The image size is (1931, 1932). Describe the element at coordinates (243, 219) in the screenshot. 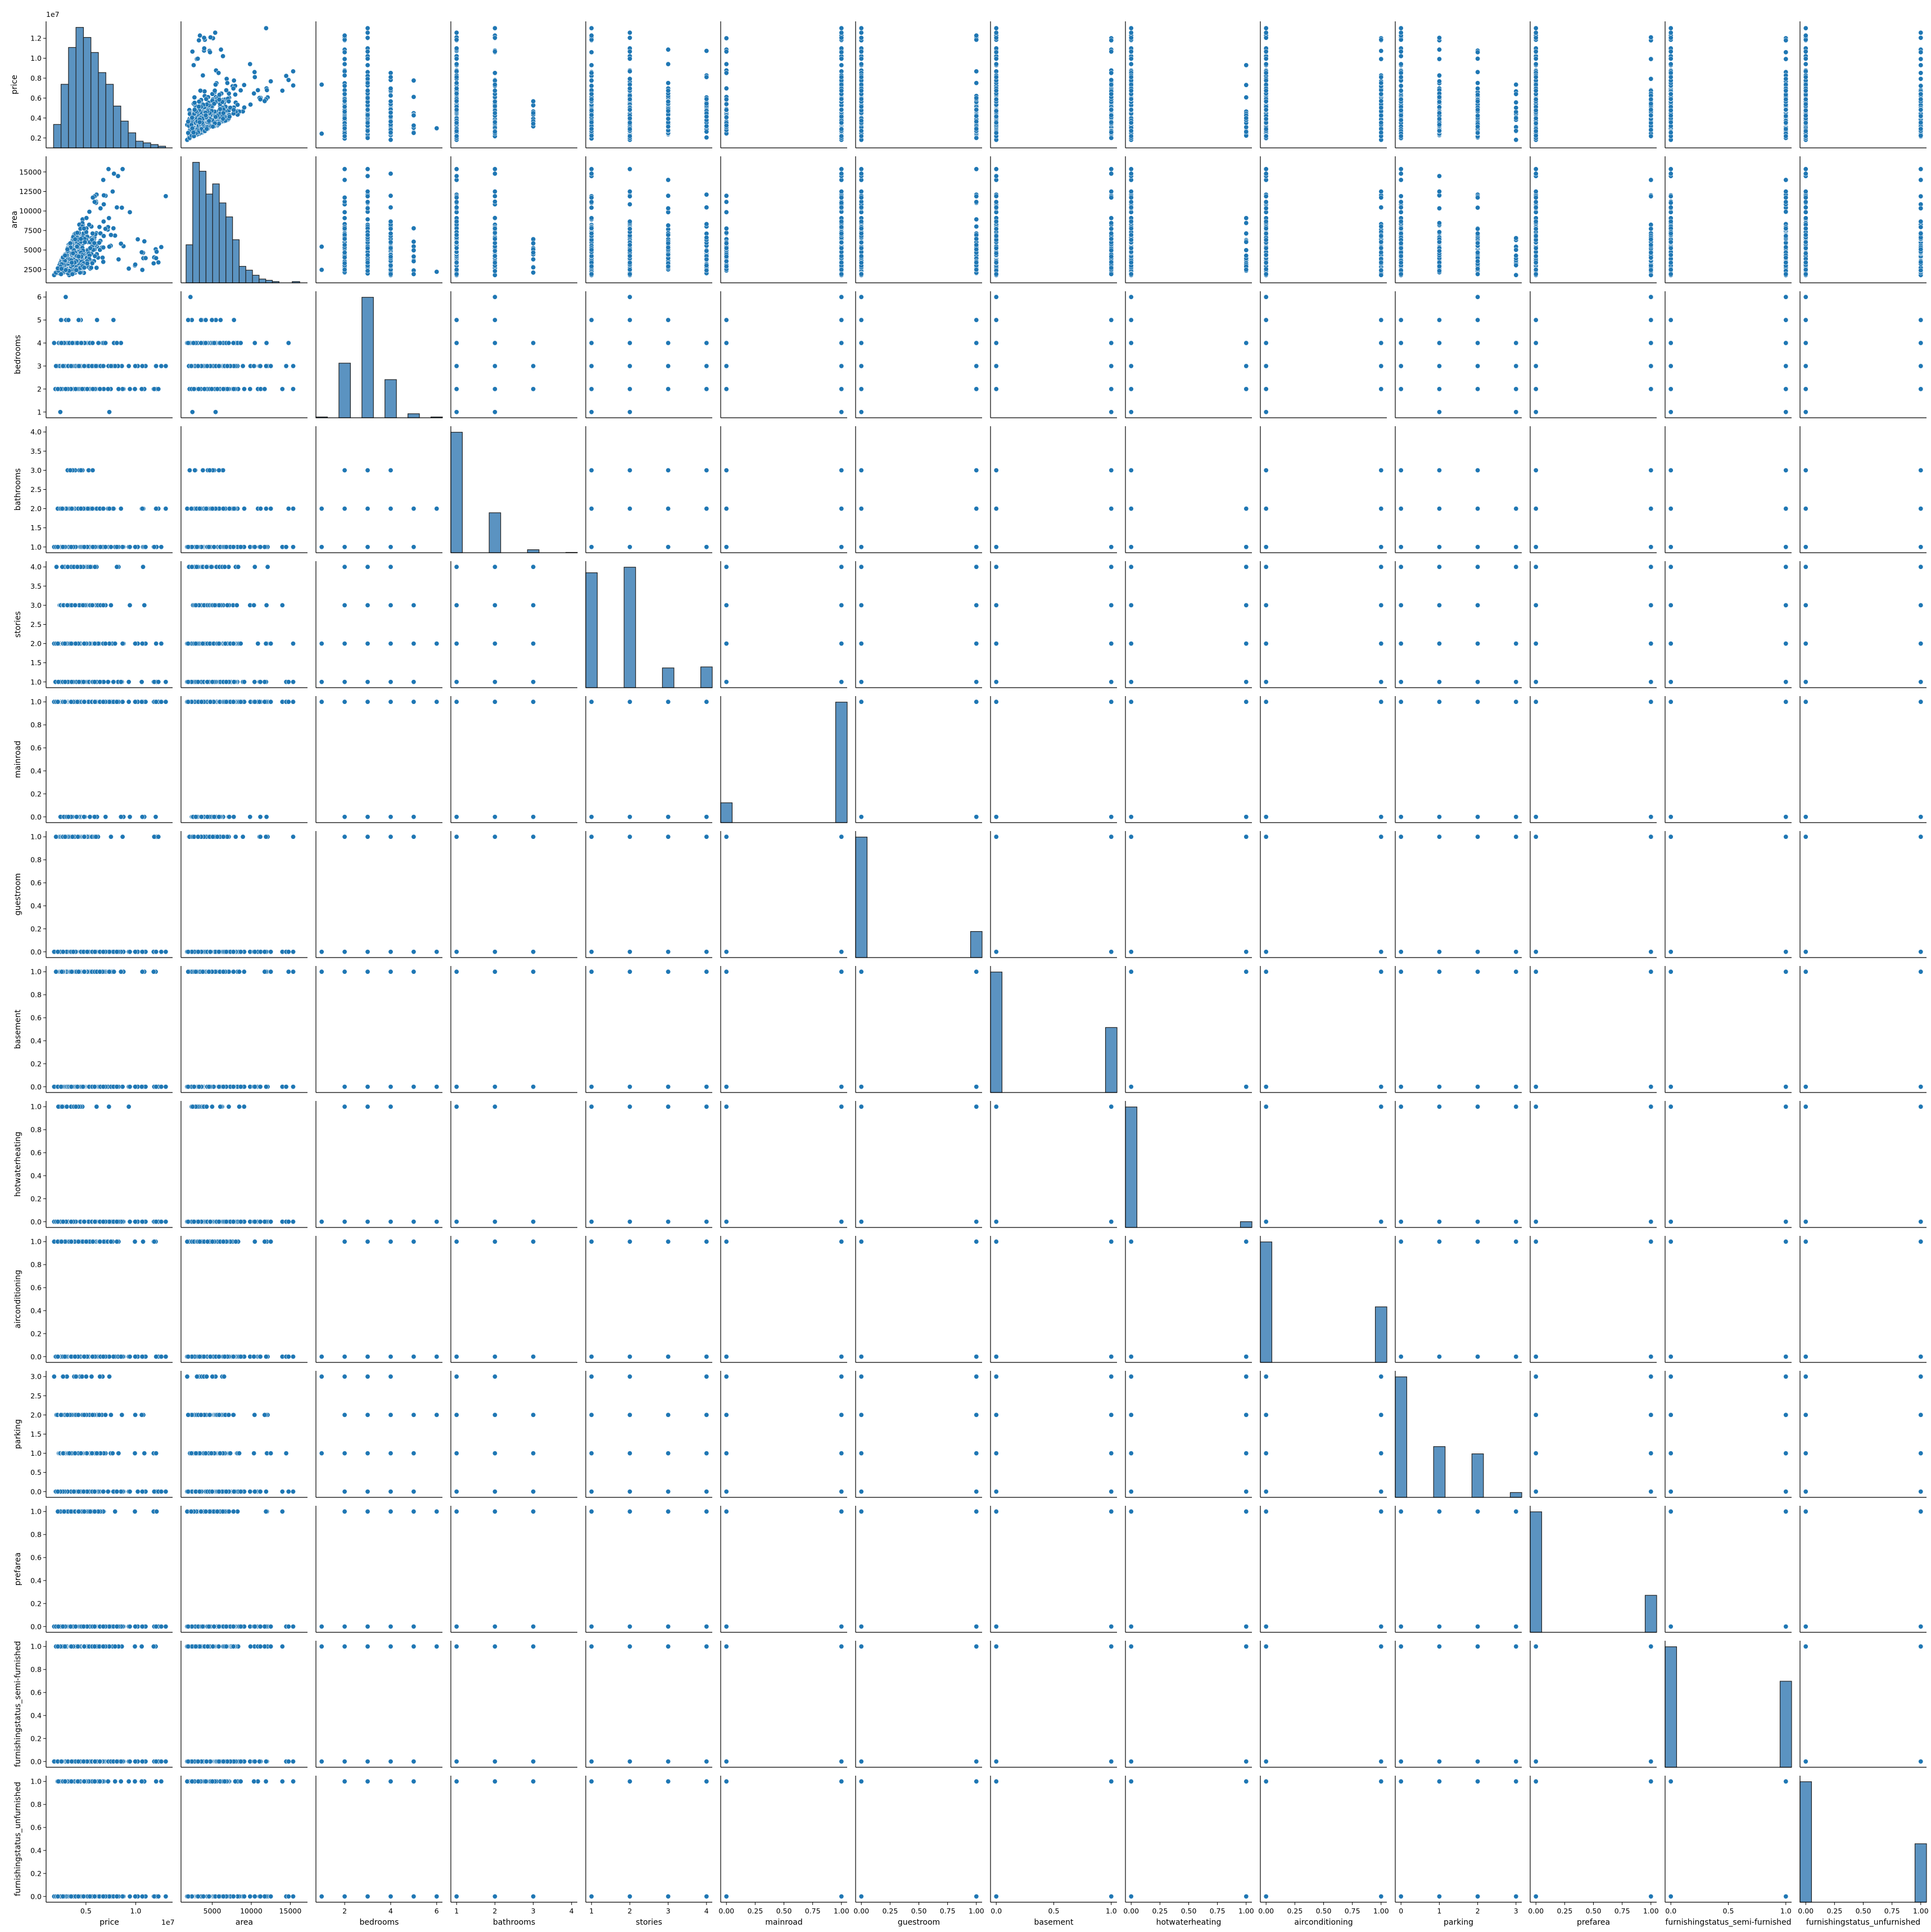

I see `cell-area-vs-area` at that location.